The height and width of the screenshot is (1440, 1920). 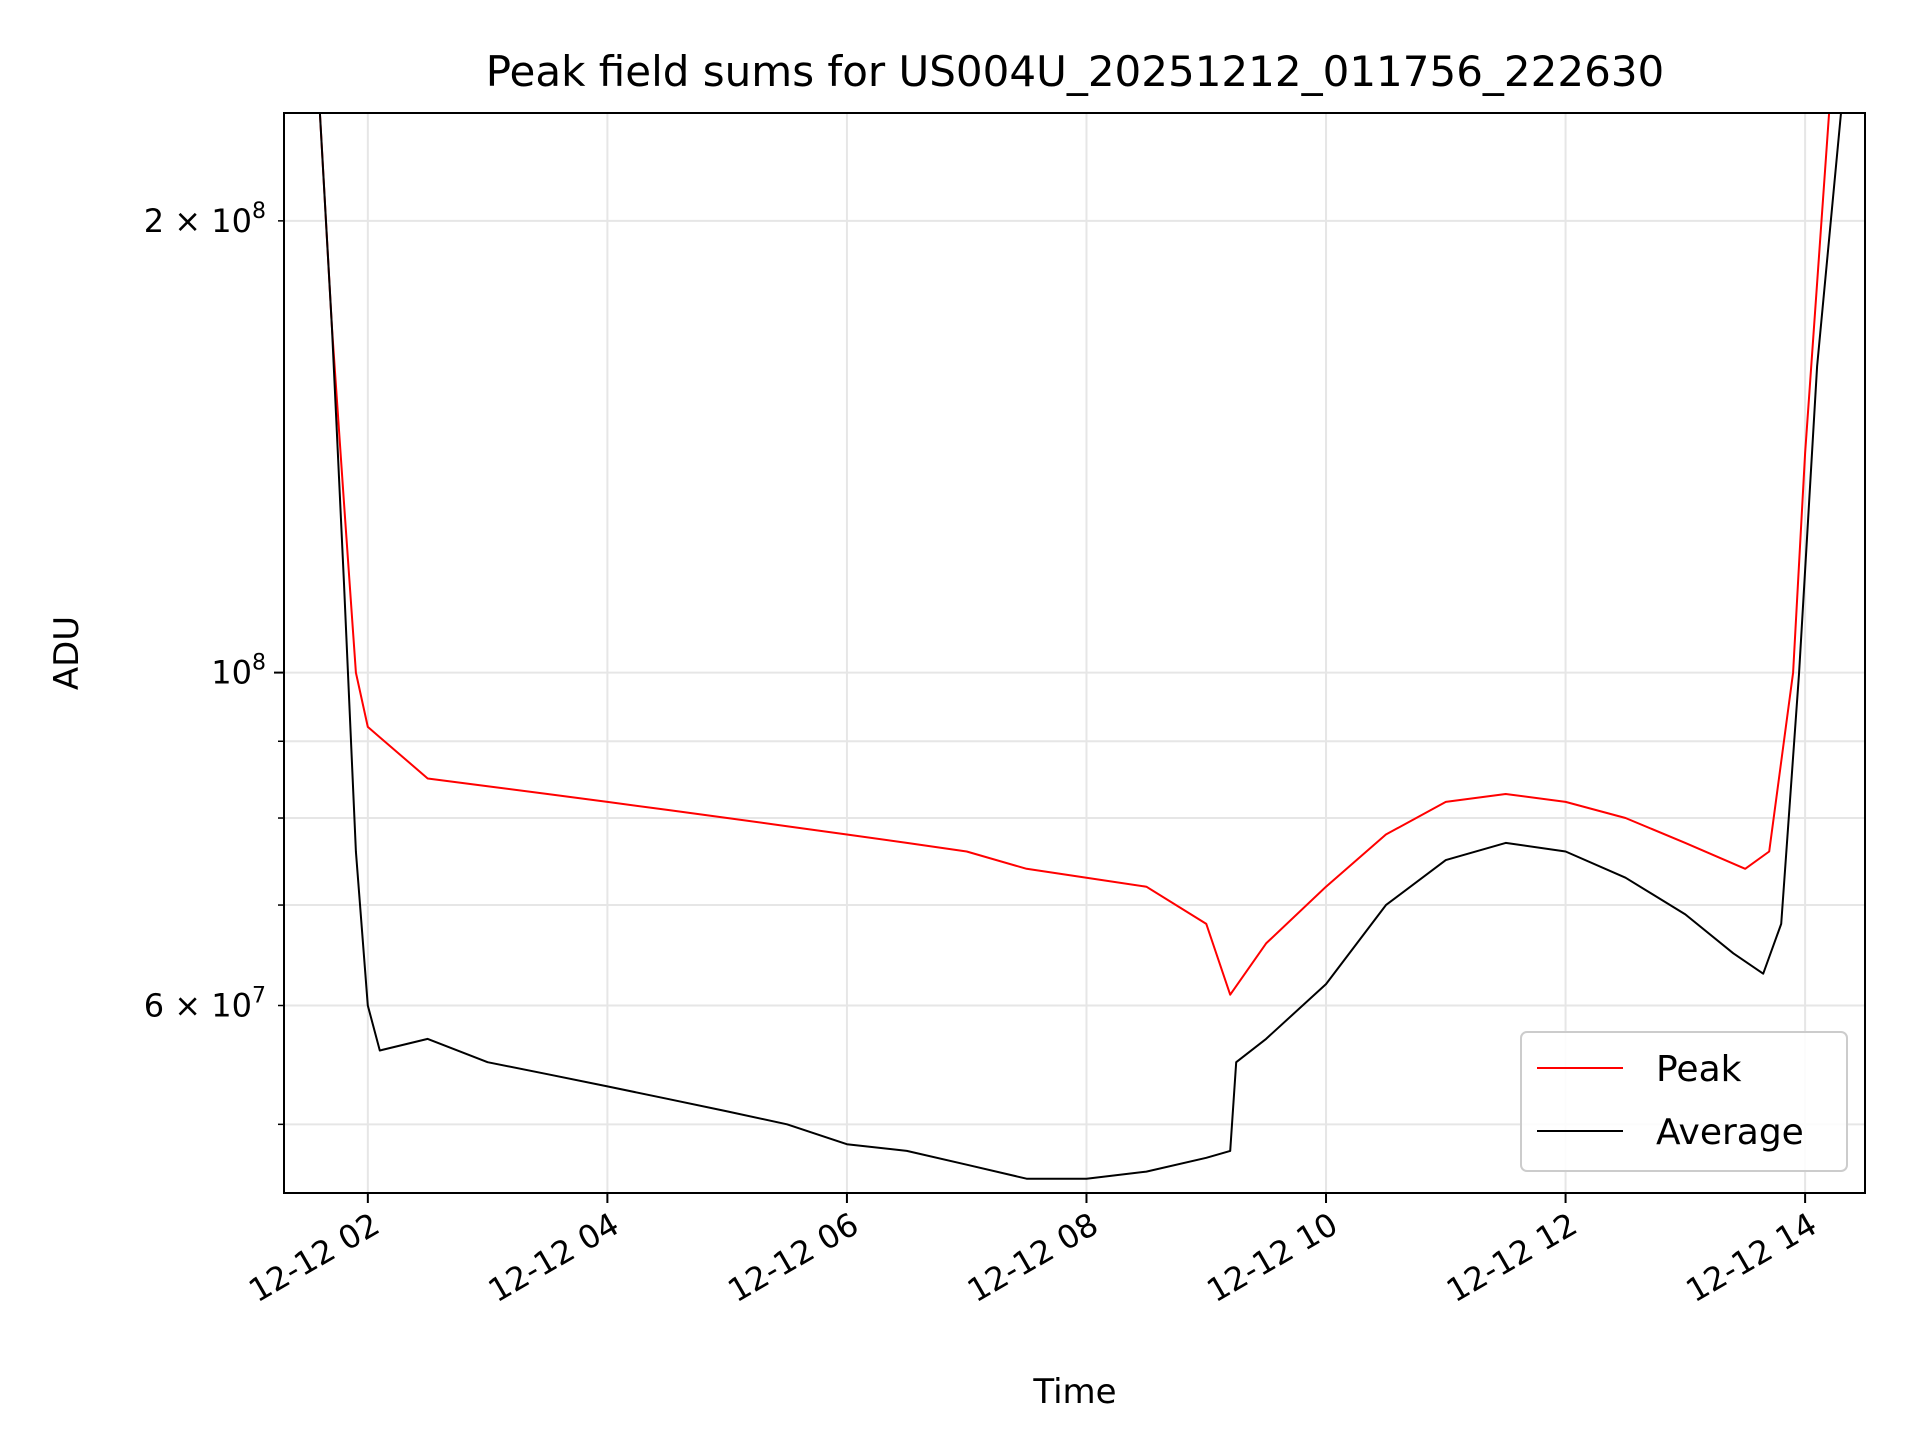 I want to click on legend: Peak Average, so click(x=1684, y=1101).